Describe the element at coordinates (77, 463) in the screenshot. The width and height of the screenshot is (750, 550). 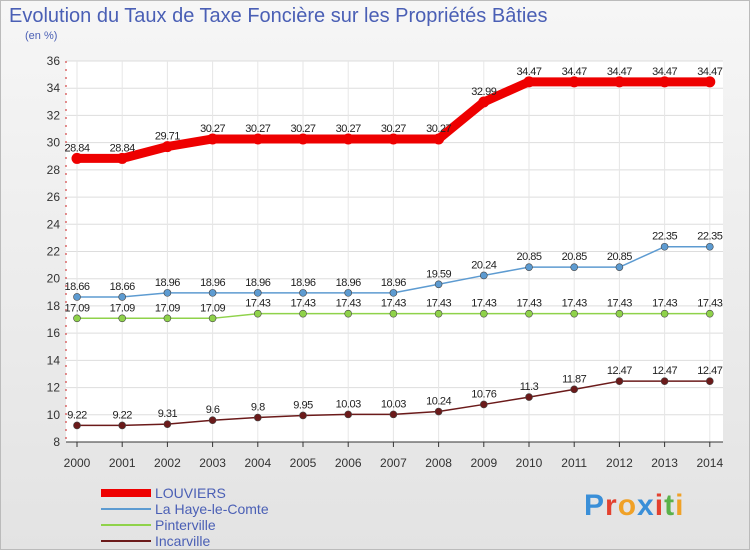
I see `x-tick-label: 2000` at that location.